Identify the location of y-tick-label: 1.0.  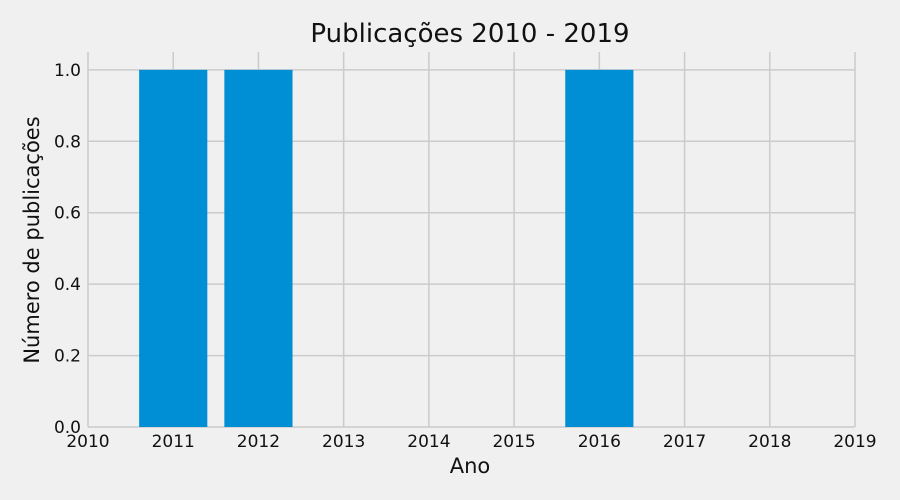
(67, 71).